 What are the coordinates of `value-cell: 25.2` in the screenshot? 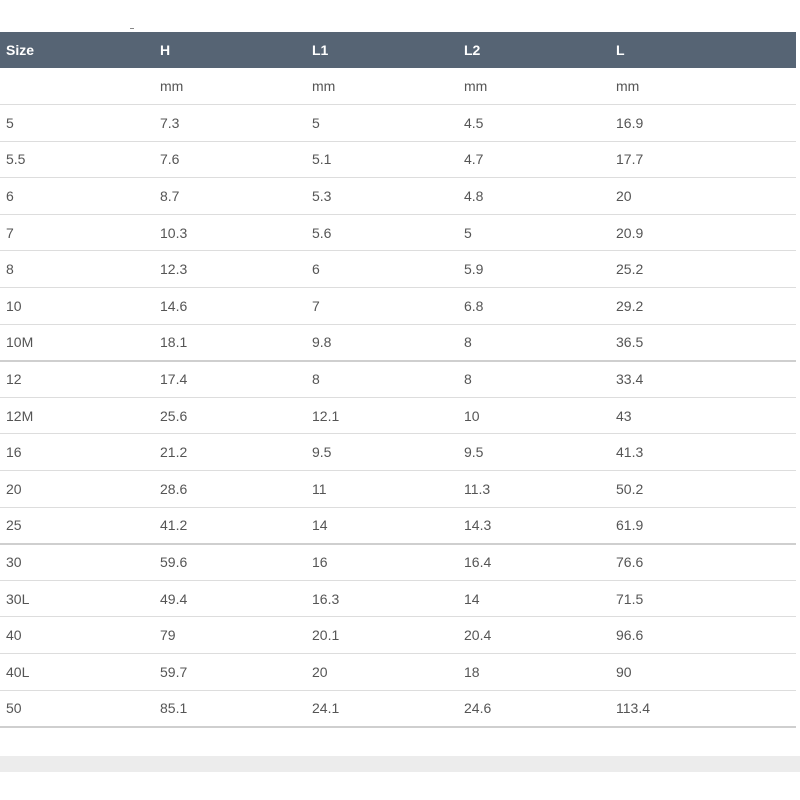 It's located at (703, 269).